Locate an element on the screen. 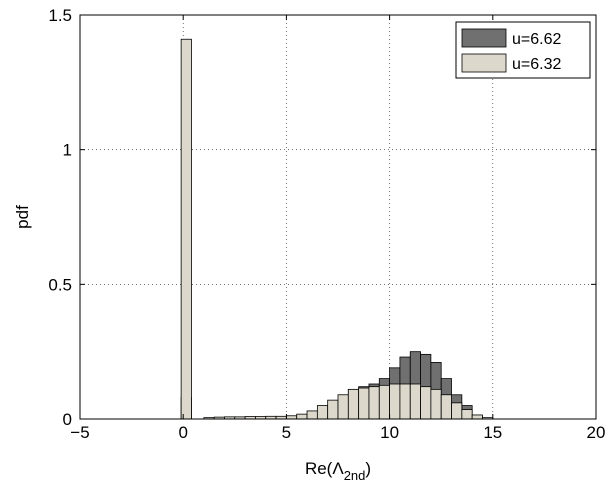  y-tick-label: 1.5 is located at coordinates (60, 15).